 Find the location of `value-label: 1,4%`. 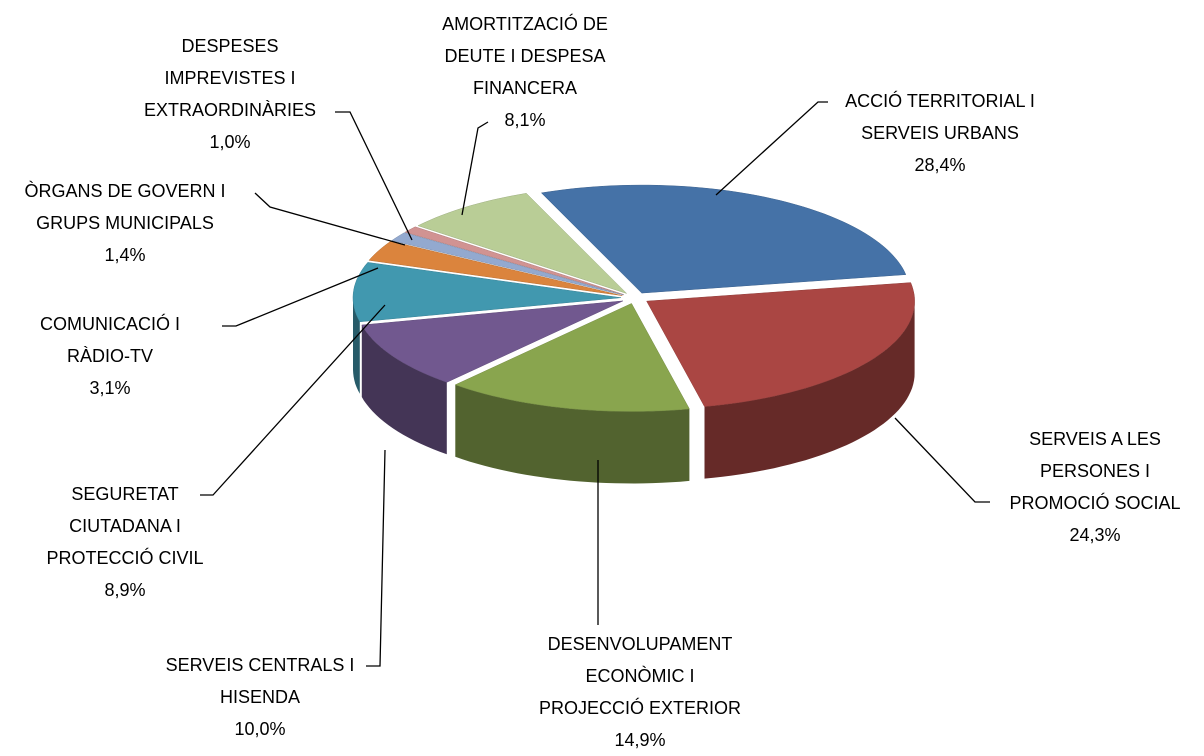

value-label: 1,4% is located at coordinates (124, 255).